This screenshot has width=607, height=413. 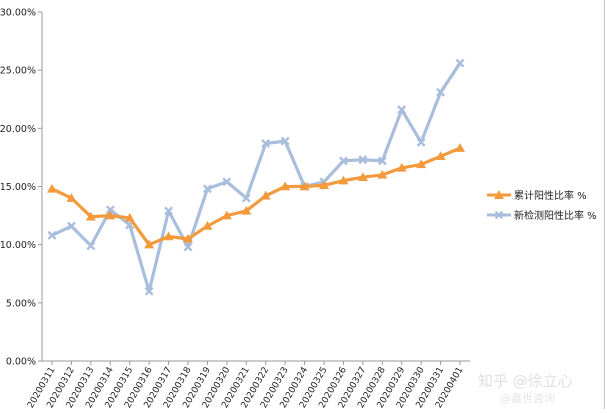 I want to click on y-tick-label: 25.00%, so click(x=18, y=71).